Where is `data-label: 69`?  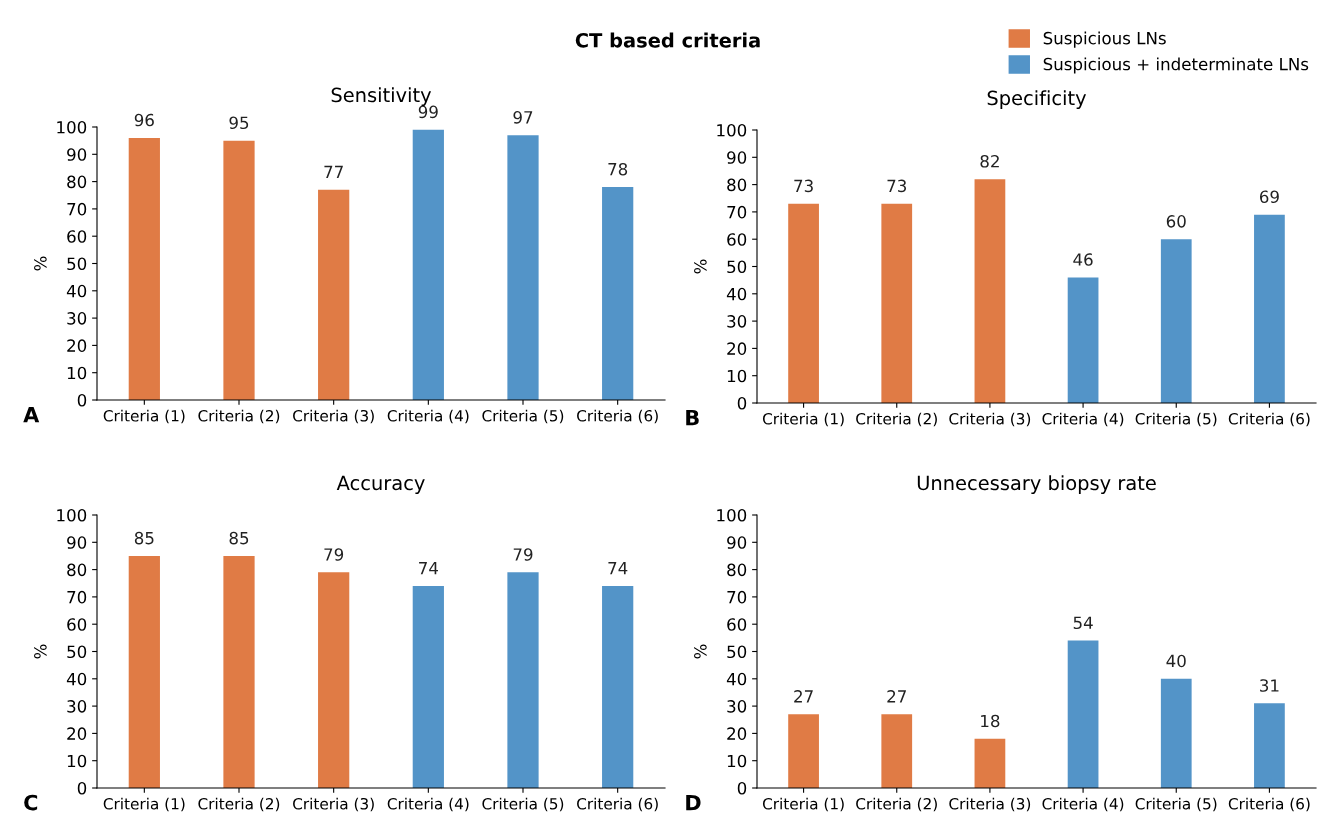 data-label: 69 is located at coordinates (1269, 197).